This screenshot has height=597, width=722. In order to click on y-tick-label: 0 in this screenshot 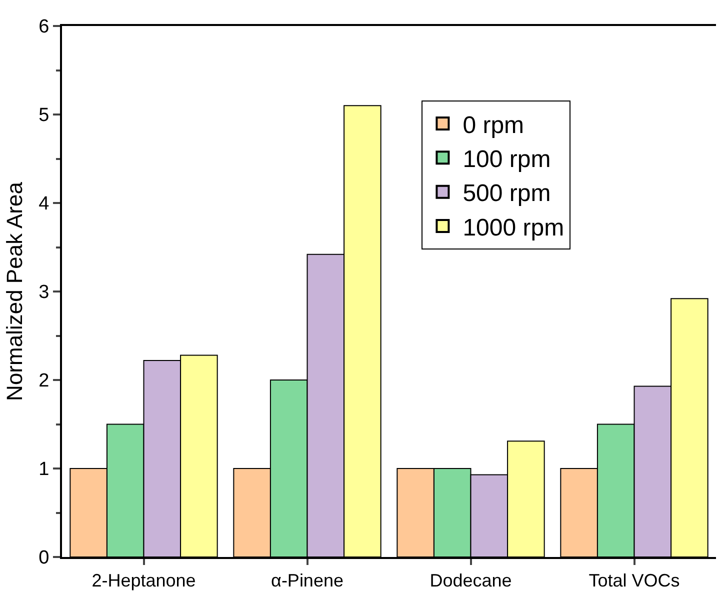, I will do `click(44, 558)`.